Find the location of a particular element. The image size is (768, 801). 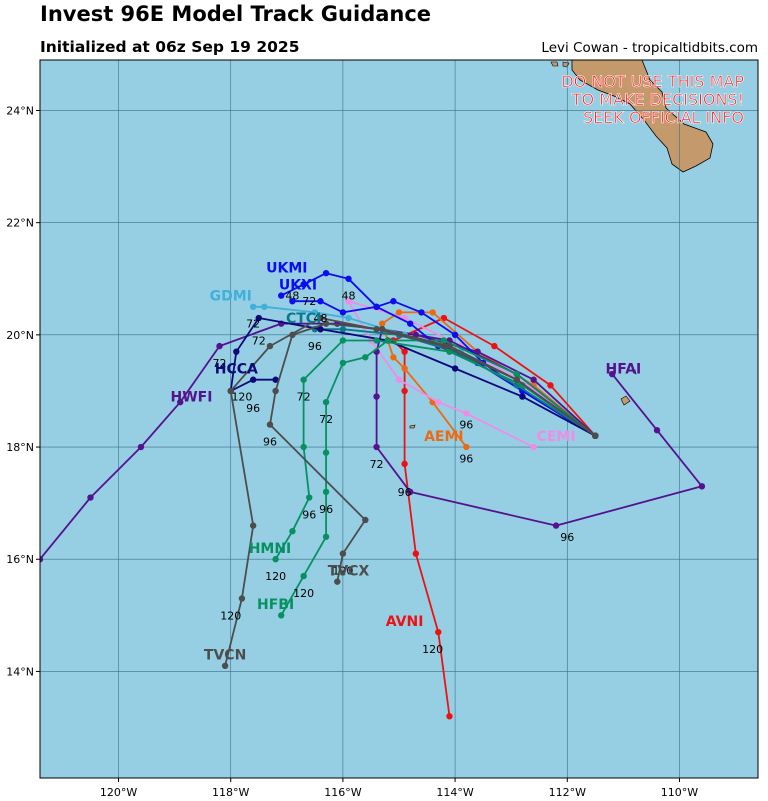

track-line-hmni is located at coordinates (435, 449).